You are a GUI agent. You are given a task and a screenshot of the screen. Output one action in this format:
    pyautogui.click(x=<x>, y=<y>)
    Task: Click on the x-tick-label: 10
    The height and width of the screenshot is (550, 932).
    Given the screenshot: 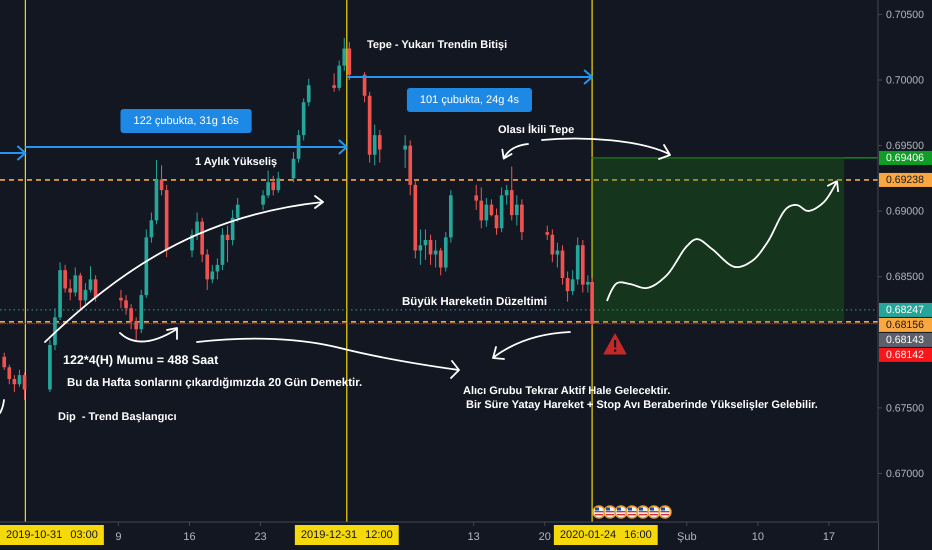 What is the action you would take?
    pyautogui.click(x=758, y=536)
    